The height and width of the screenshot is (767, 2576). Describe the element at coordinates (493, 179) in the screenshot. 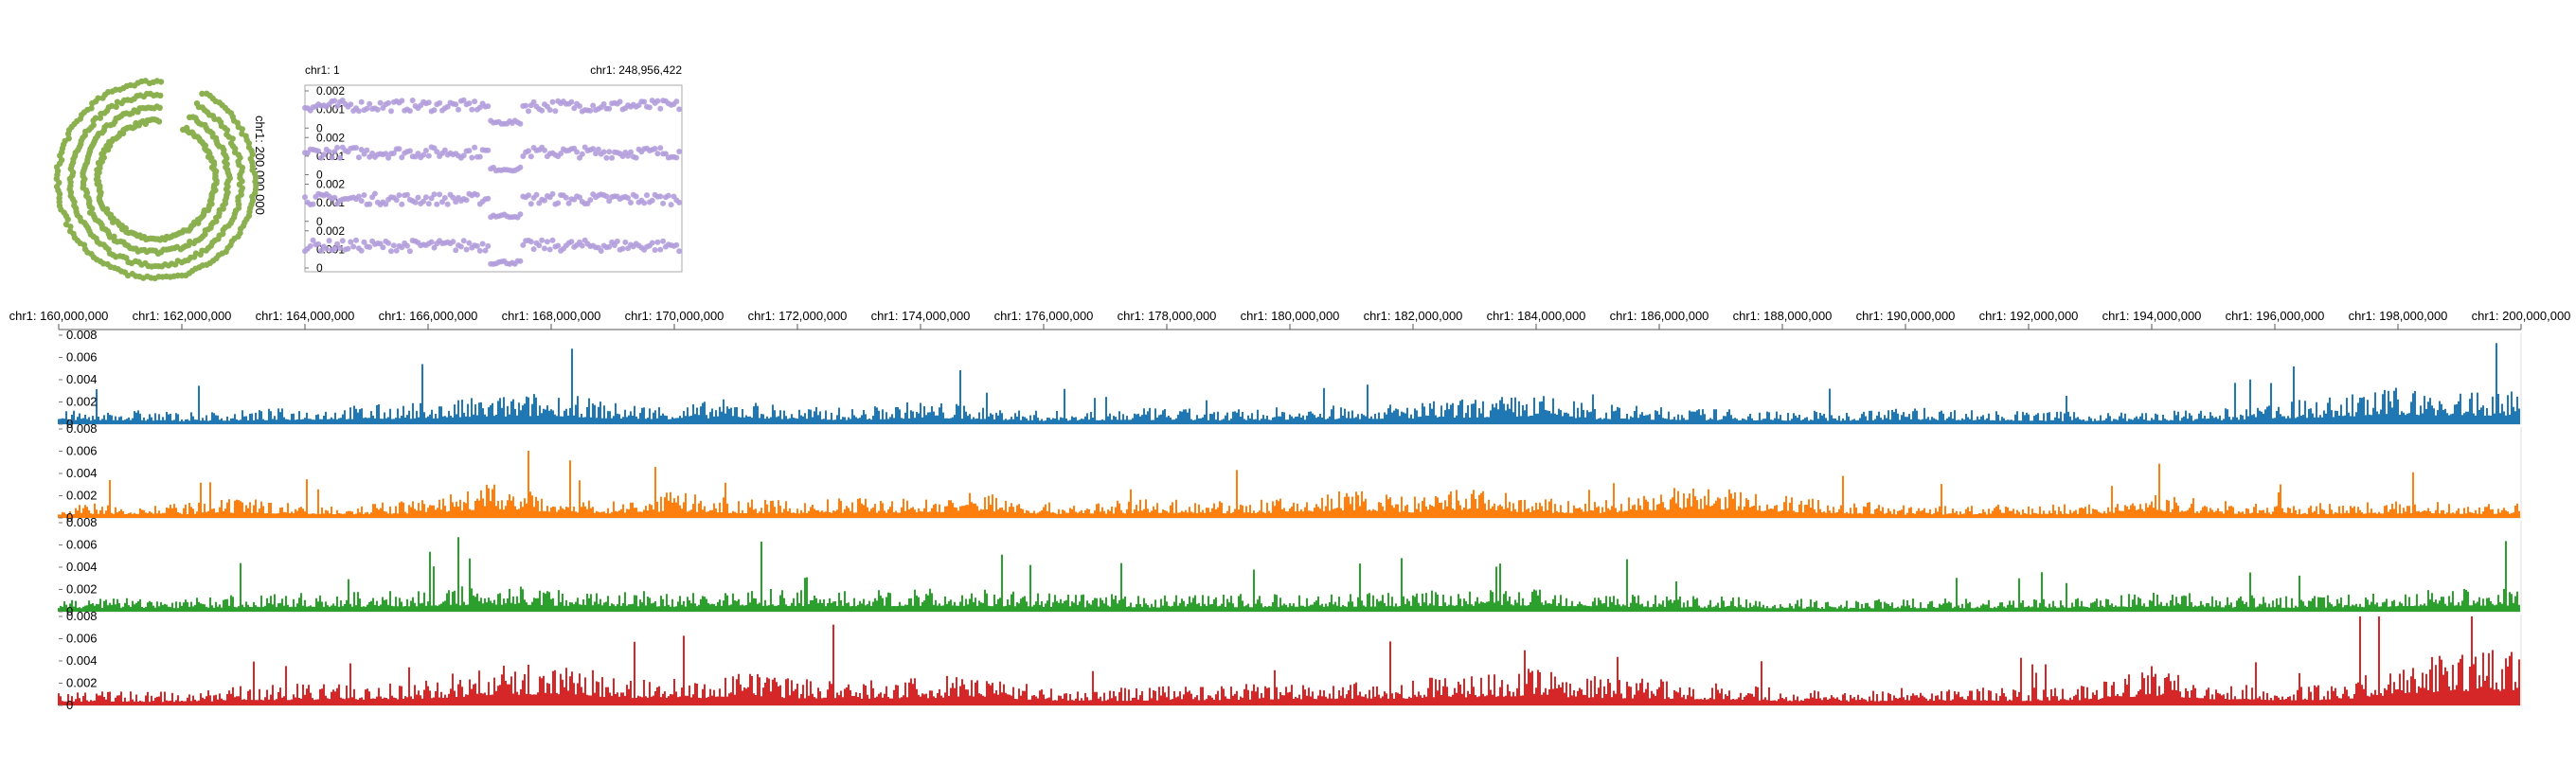

I see `overview-frame` at that location.